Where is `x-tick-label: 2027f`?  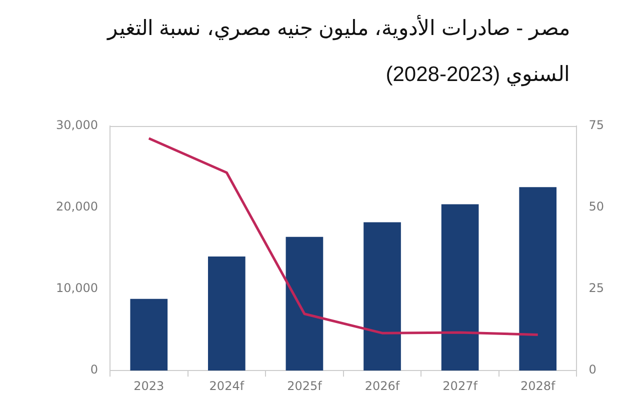
x-tick-label: 2027f is located at coordinates (460, 385).